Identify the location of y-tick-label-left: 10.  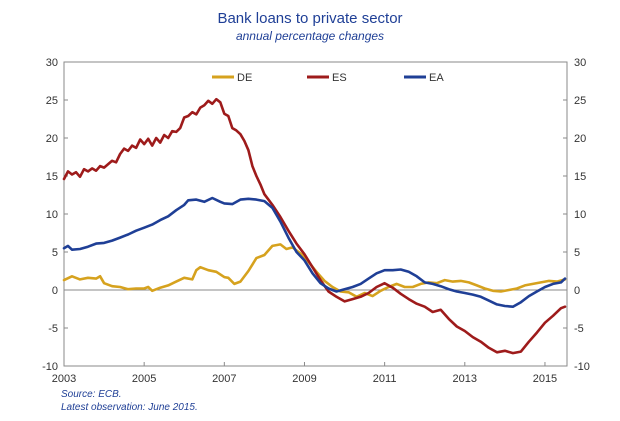
(52, 215).